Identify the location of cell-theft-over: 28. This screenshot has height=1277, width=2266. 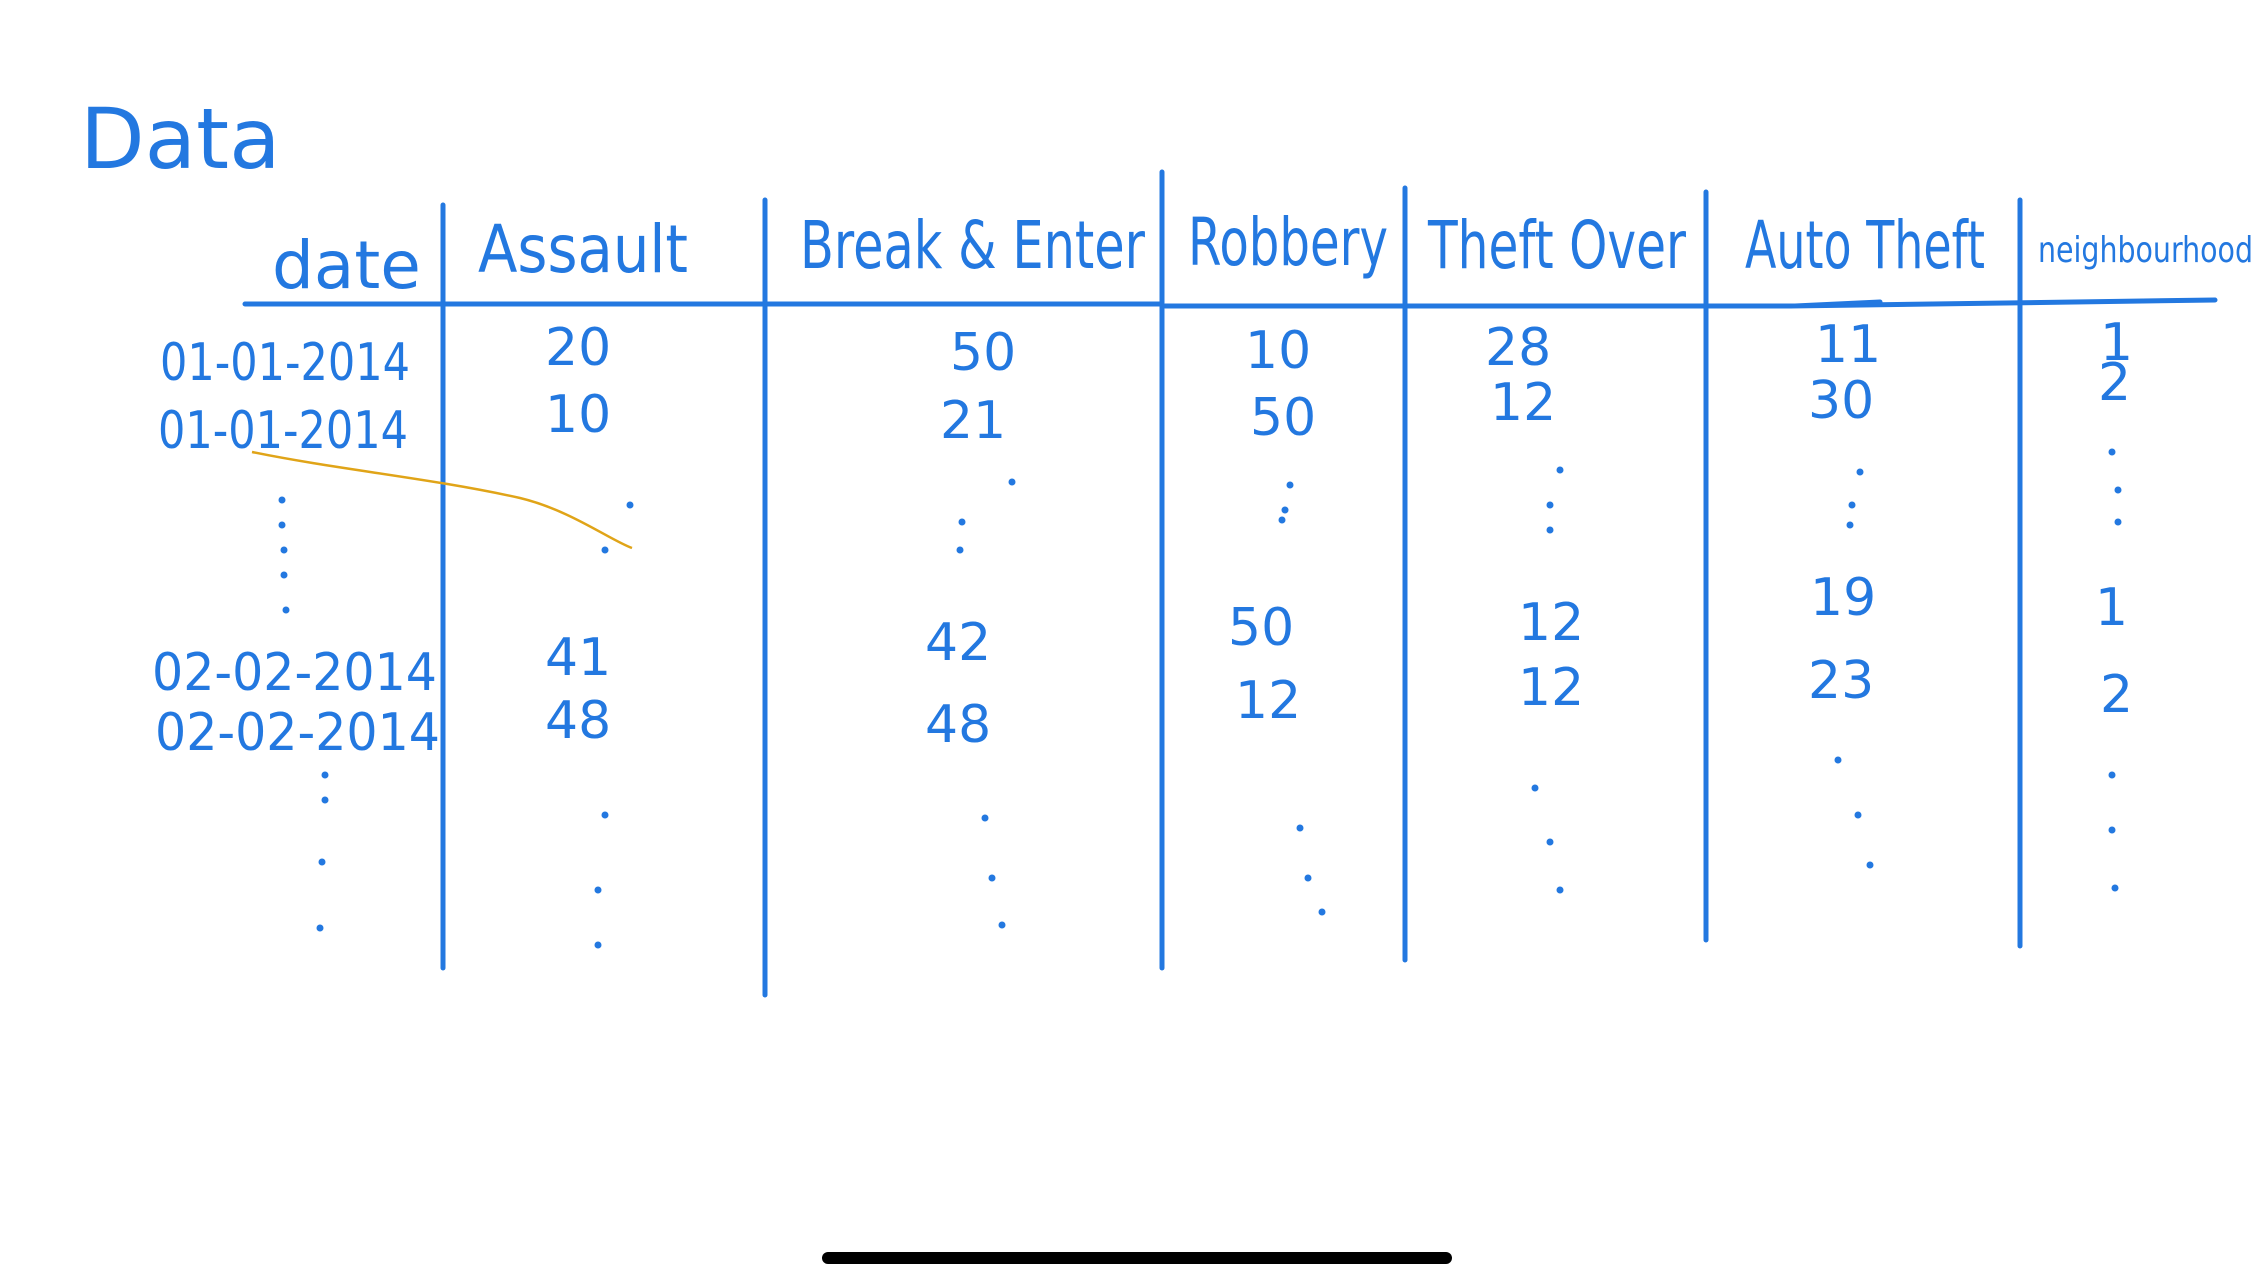
(1518, 348).